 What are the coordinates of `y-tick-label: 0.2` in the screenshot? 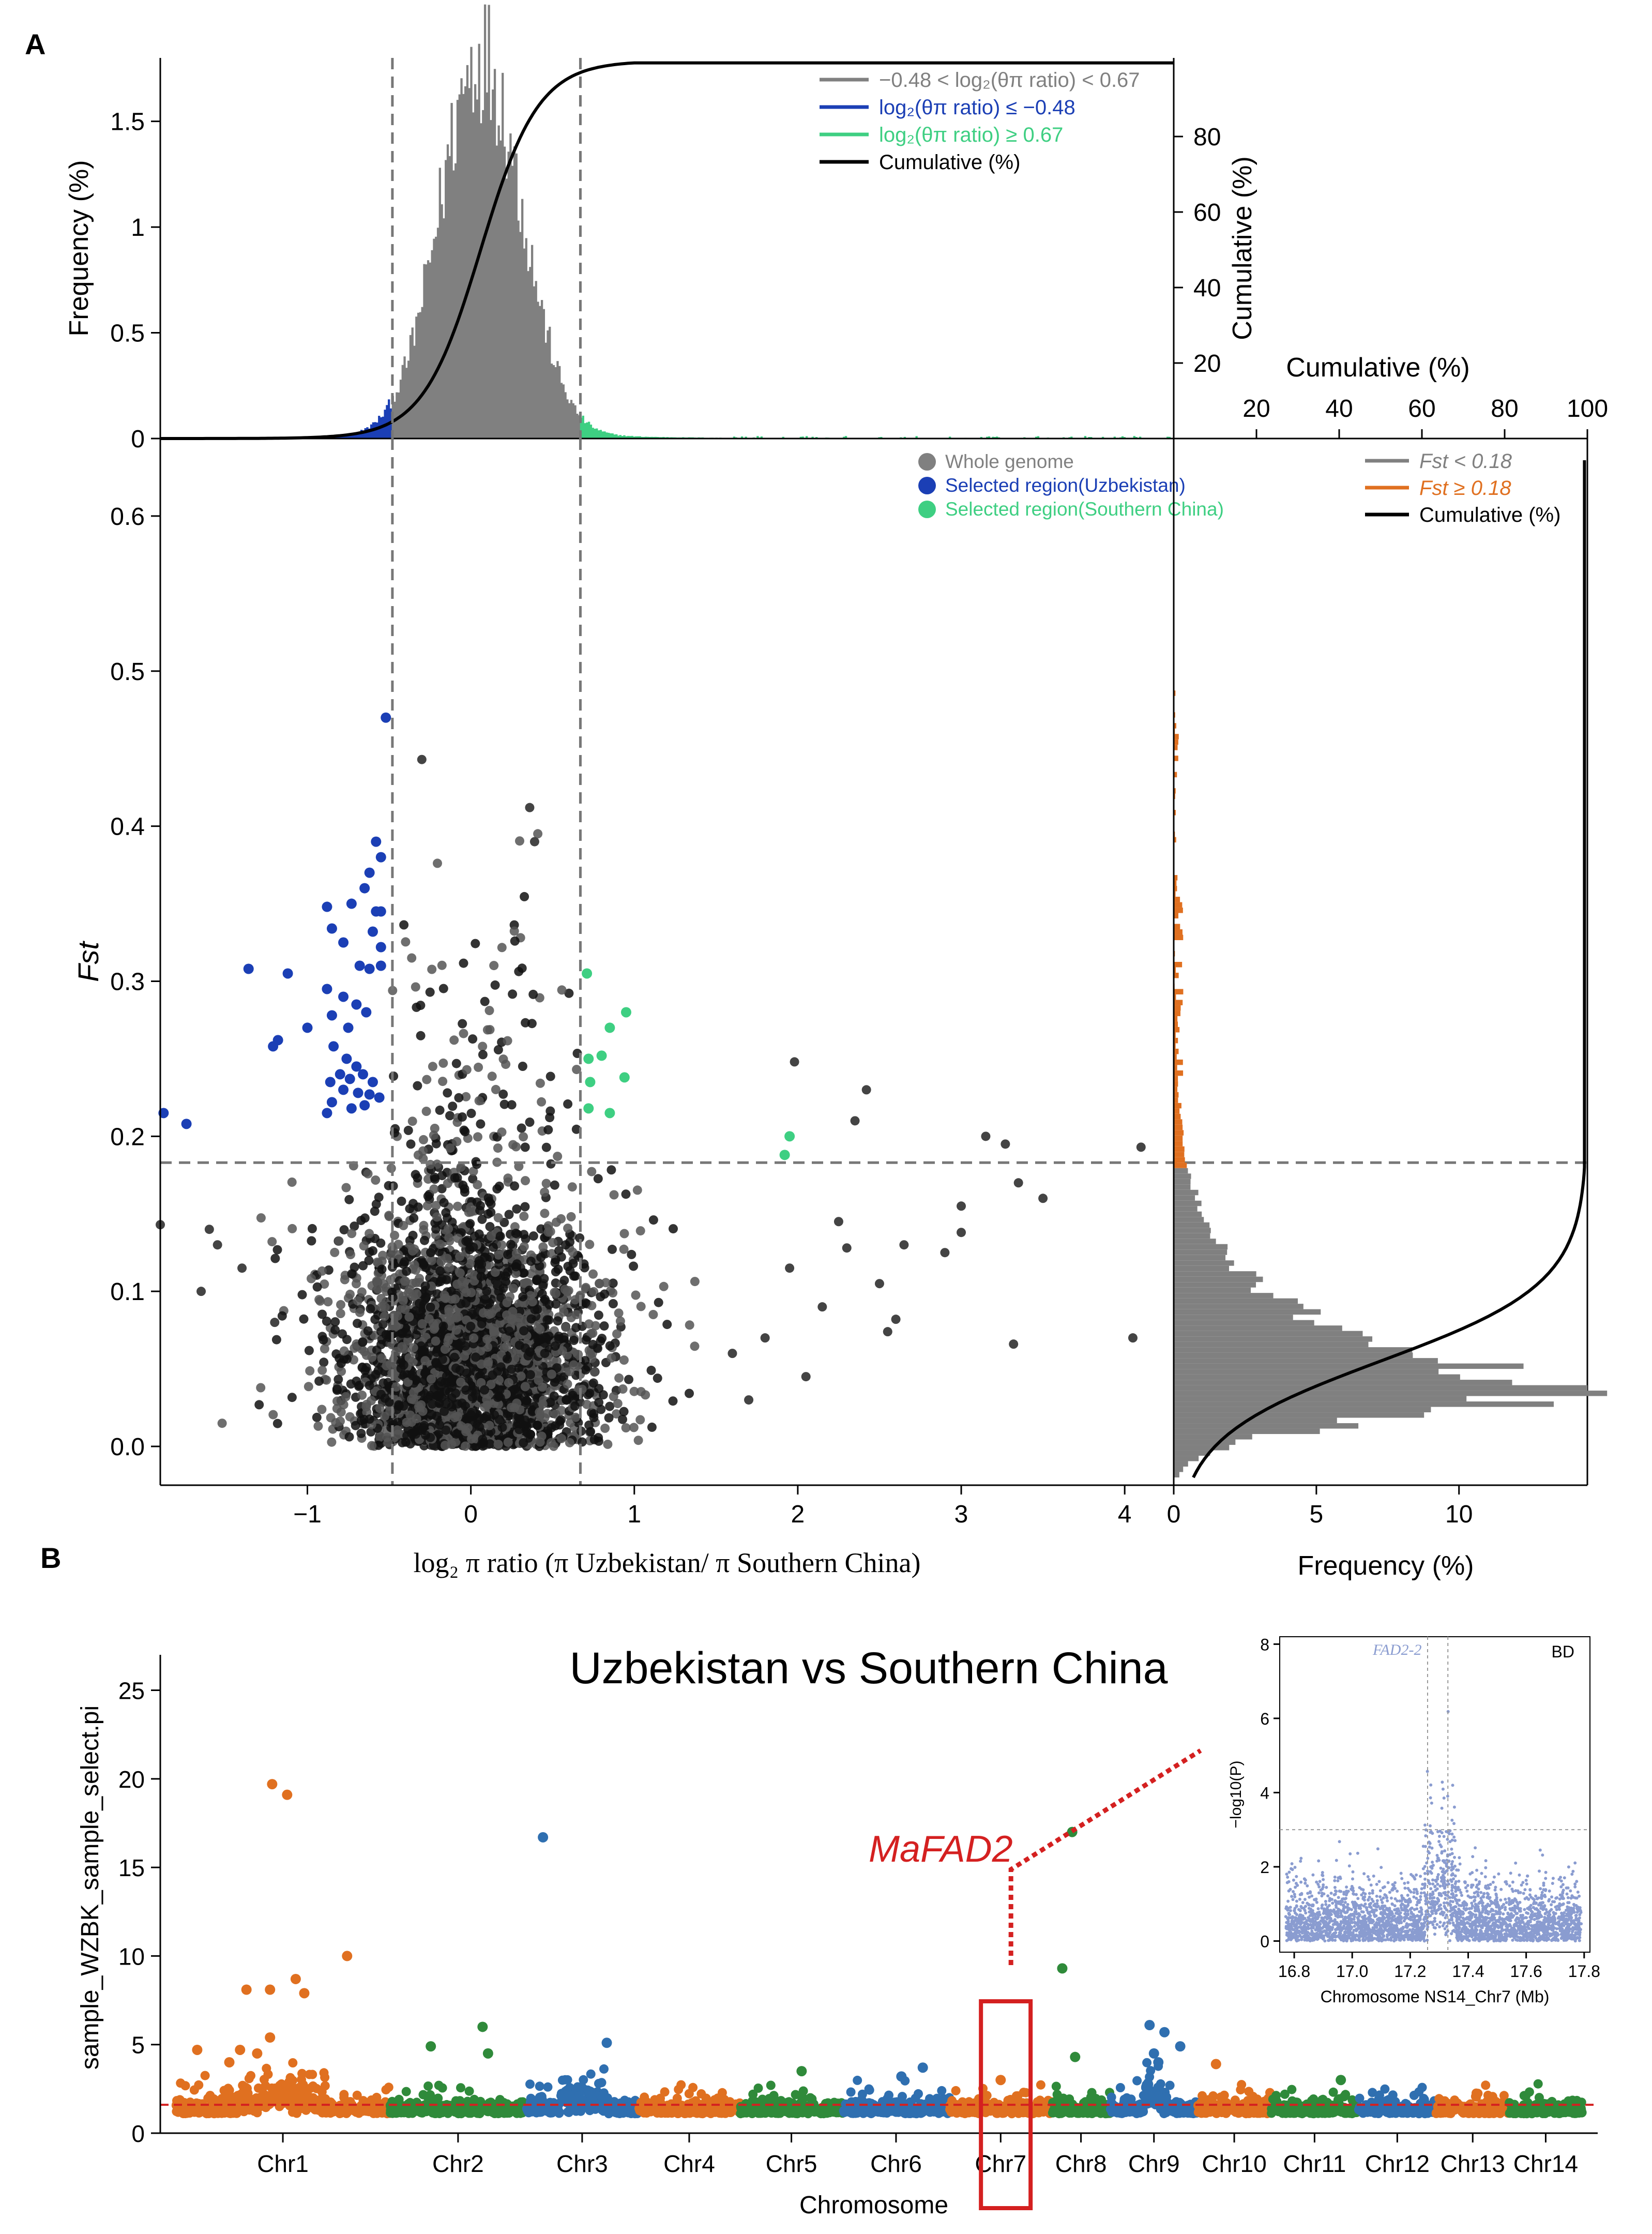 It's located at (127, 1137).